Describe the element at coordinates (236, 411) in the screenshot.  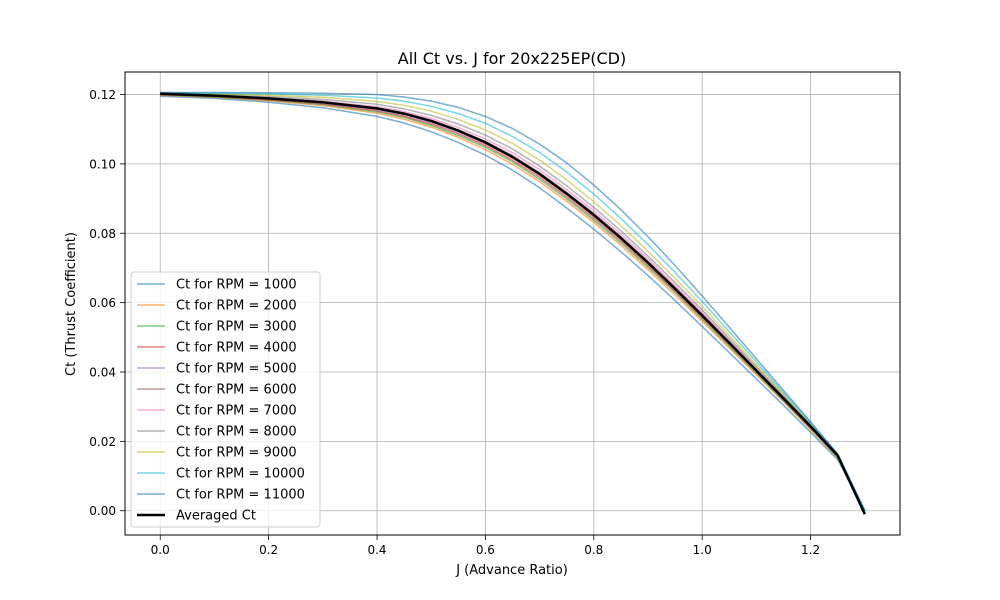
I see `legend-label: Ct for RPM = 7000` at that location.